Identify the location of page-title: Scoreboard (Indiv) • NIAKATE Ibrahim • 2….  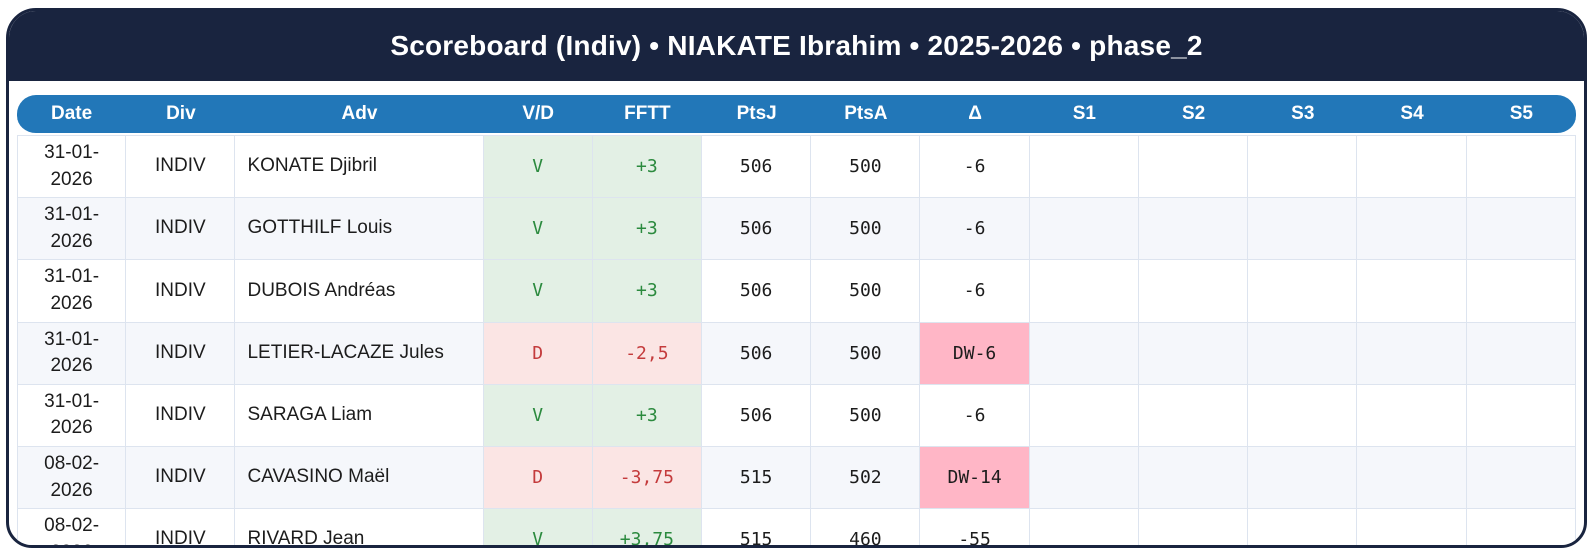
(796, 45).